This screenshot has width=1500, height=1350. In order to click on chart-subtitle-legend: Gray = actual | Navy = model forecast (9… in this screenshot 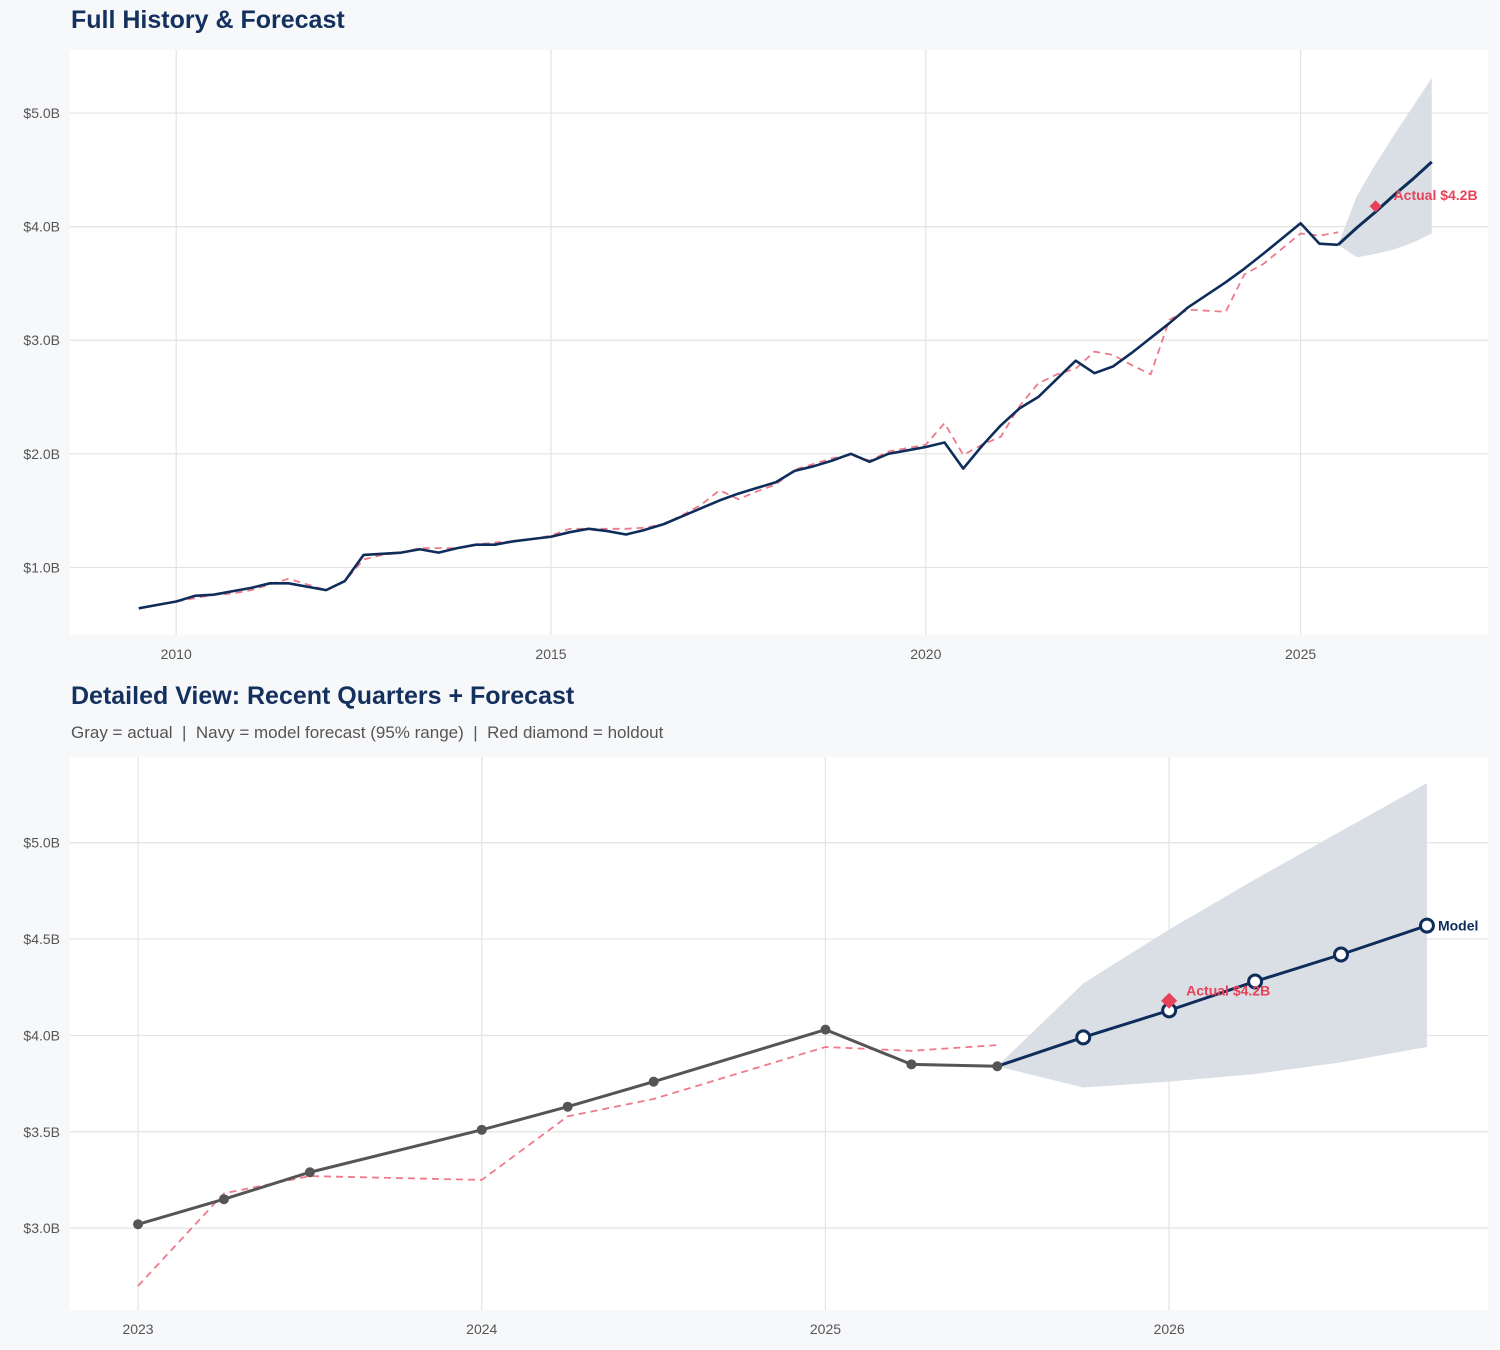, I will do `click(367, 732)`.